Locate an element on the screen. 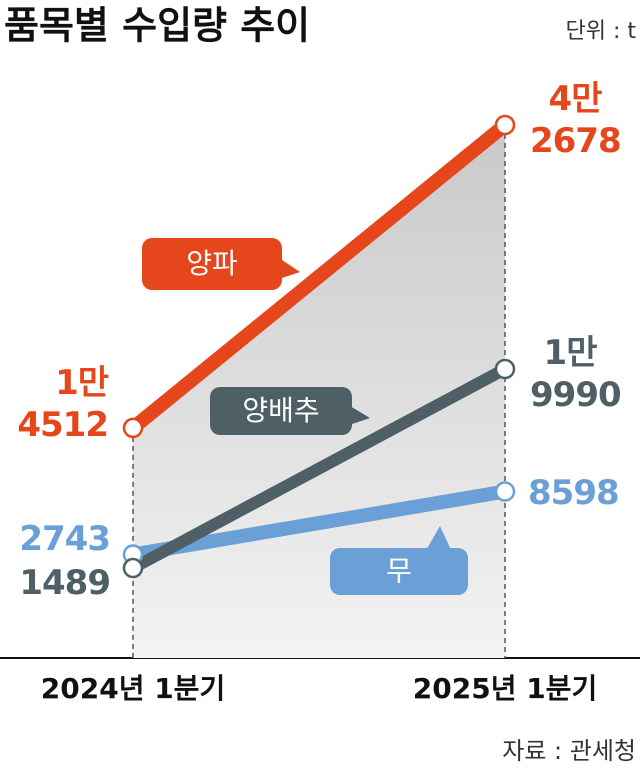 Image resolution: width=640 pixels, height=777 pixels. series-line is located at coordinates (319, 523).